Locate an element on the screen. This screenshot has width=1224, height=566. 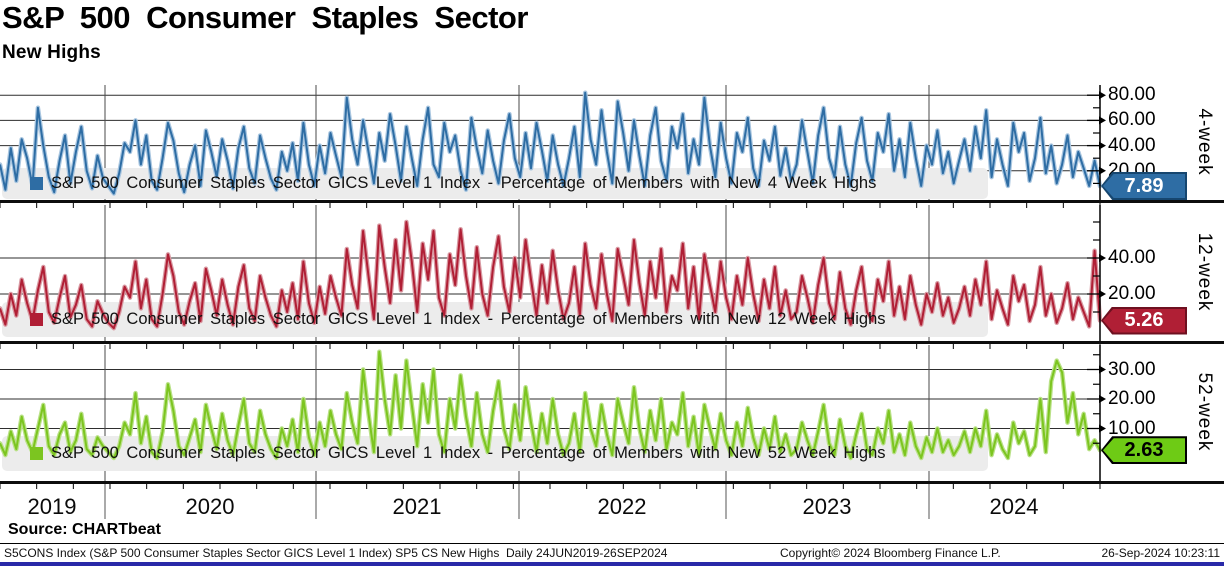
last-value-badge-12week: 5.26 is located at coordinates (1144, 320).